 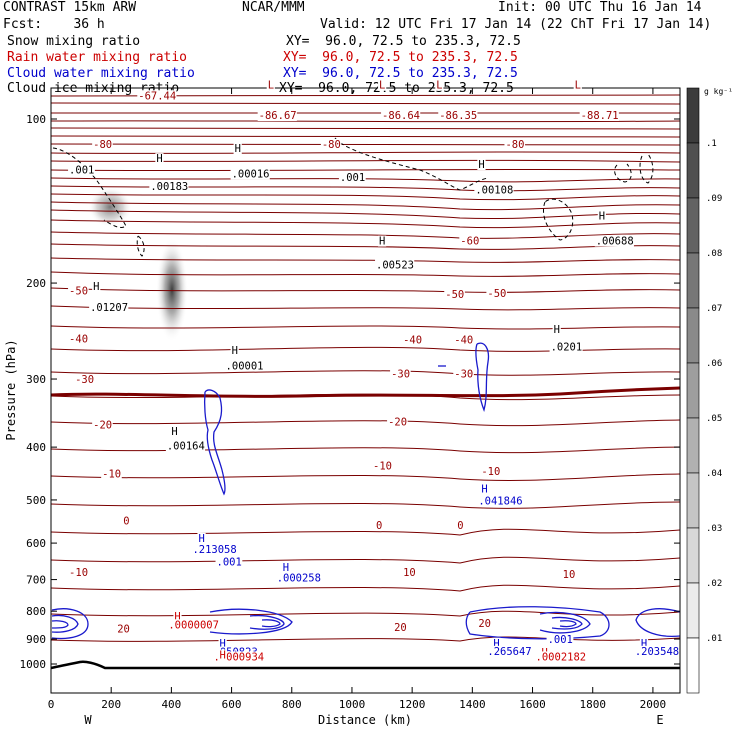 What do you see at coordinates (561, 657) in the screenshot?
I see `contour-label: .0002182` at bounding box center [561, 657].